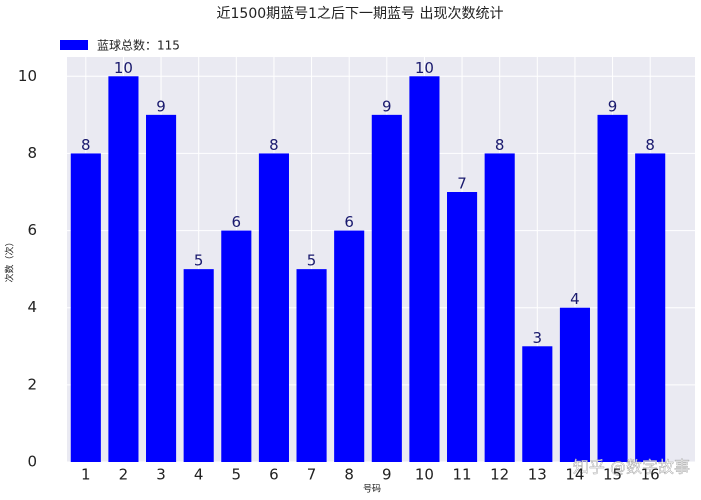  What do you see at coordinates (360, 14) in the screenshot?
I see `chart-title: 近1500期蓝号1之后下一期蓝号 出现次数统计` at bounding box center [360, 14].